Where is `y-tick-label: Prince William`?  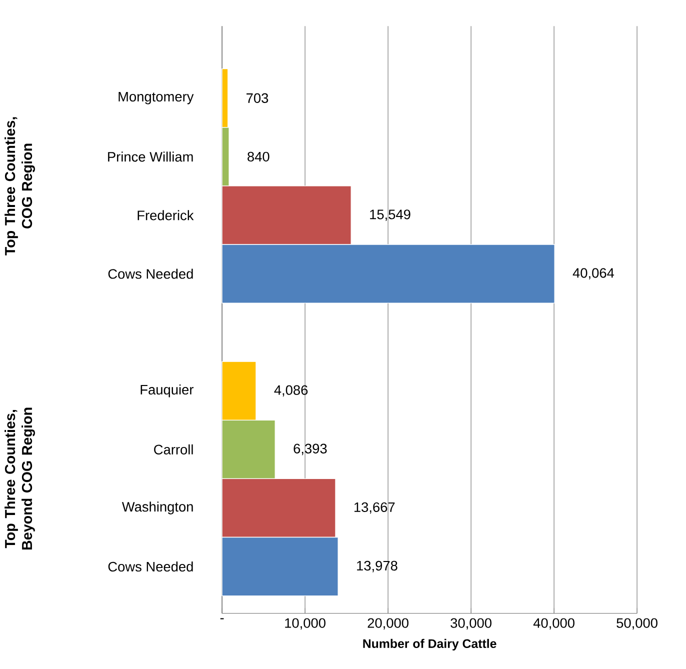
y-tick-label: Prince William is located at coordinates (150, 156).